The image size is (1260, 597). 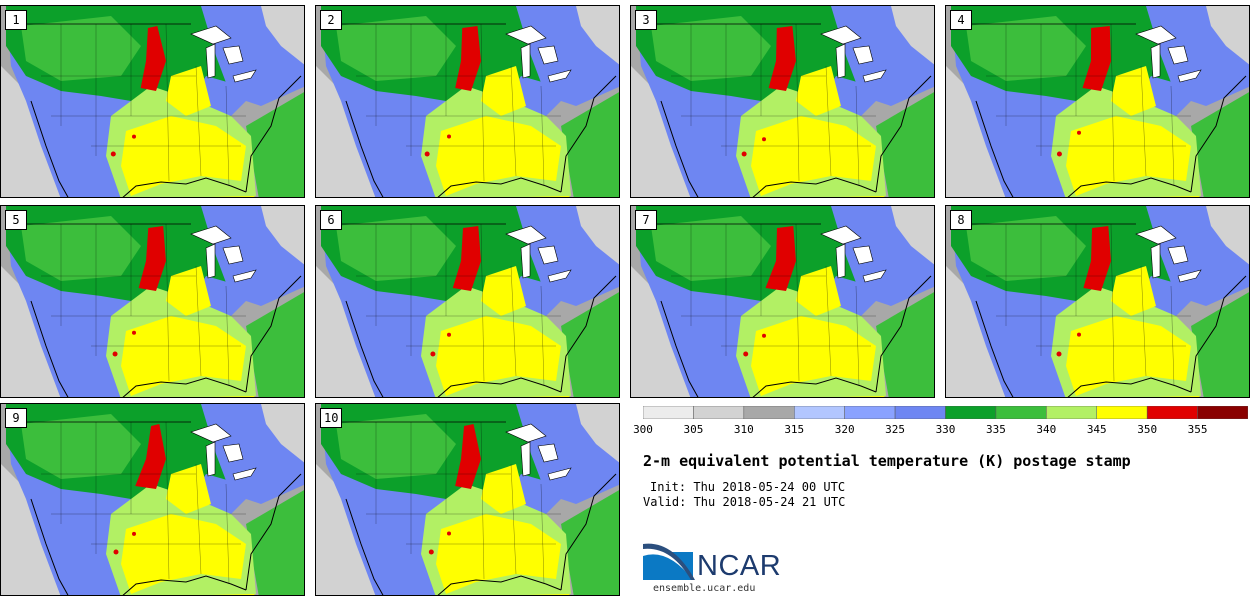 What do you see at coordinates (467, 101) in the screenshot?
I see `postage-stamp-panel: 2` at bounding box center [467, 101].